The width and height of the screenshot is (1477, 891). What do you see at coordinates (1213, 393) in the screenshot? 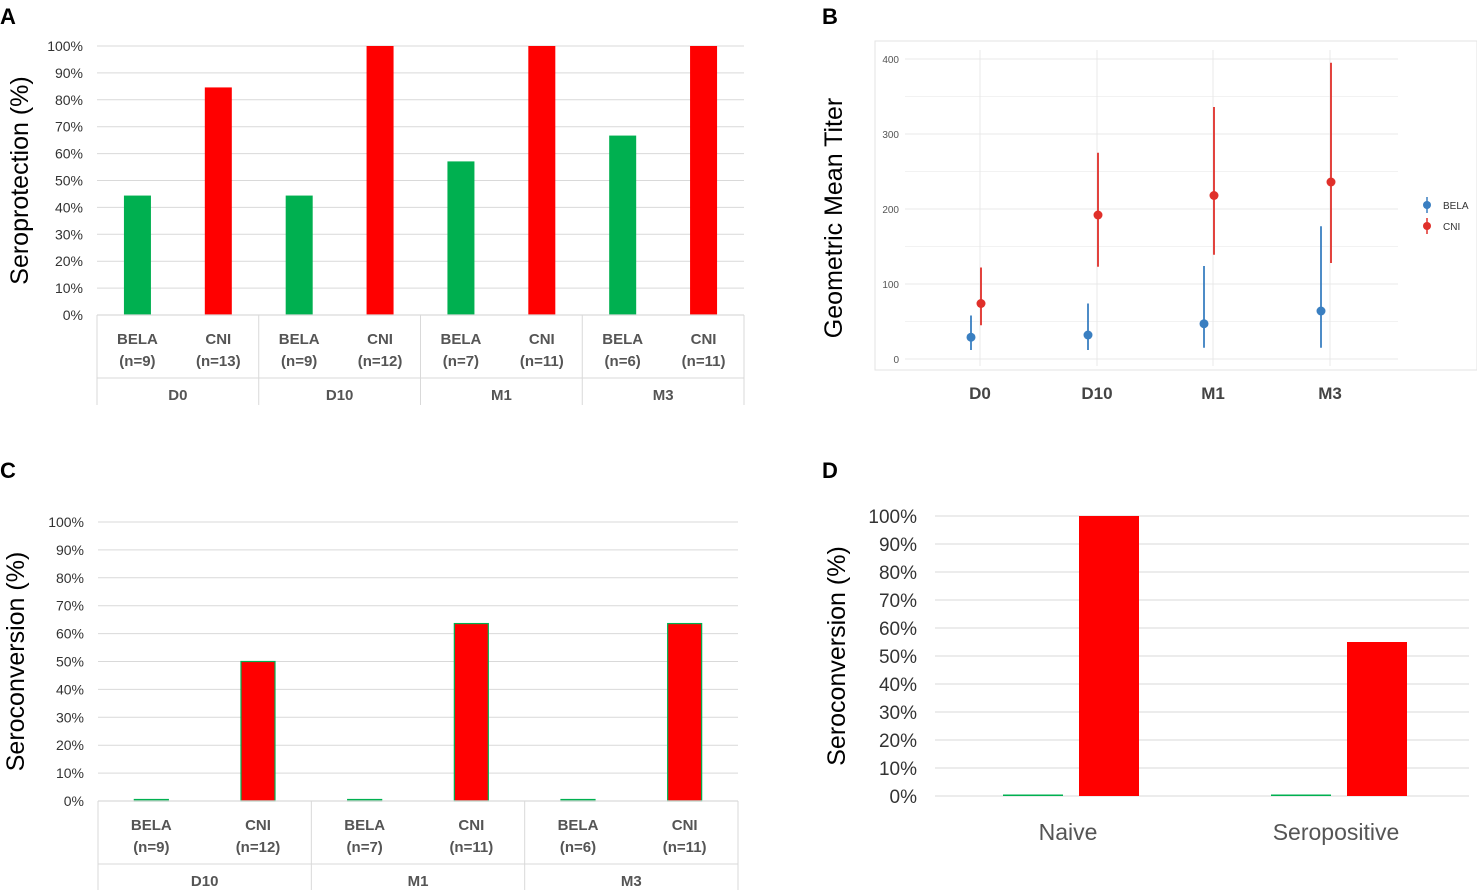
I see `x-tick-label: M1` at bounding box center [1213, 393].